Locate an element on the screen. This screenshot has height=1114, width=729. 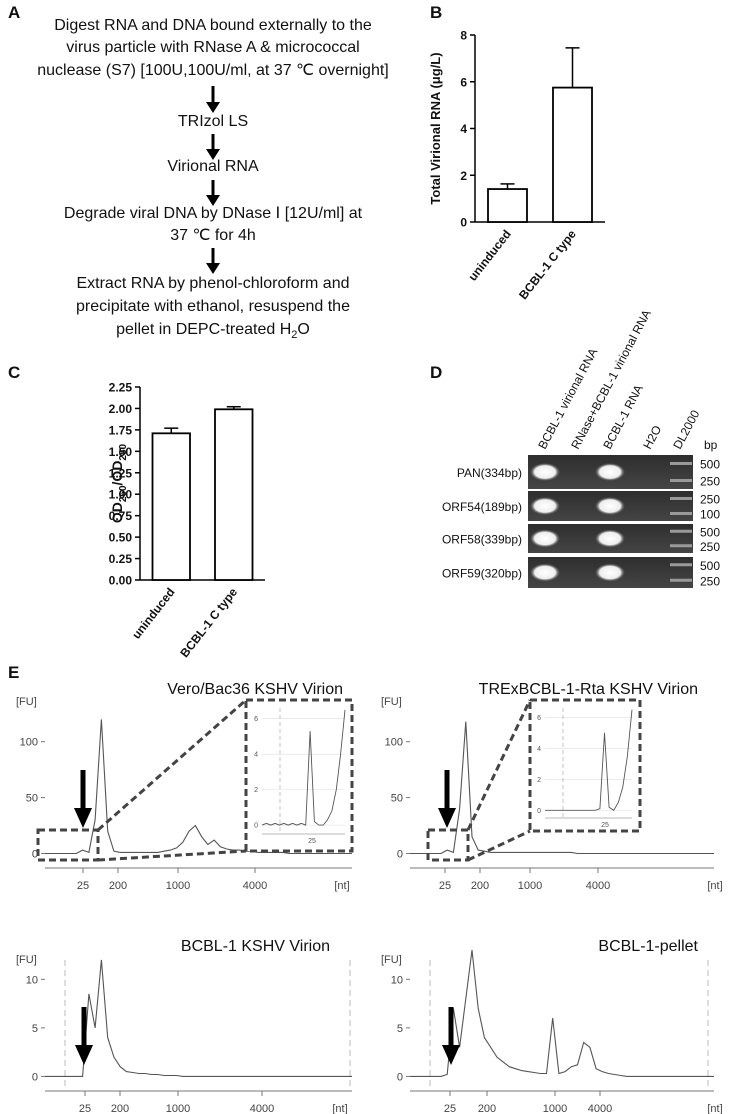
marker-label: 250 is located at coordinates (710, 500).